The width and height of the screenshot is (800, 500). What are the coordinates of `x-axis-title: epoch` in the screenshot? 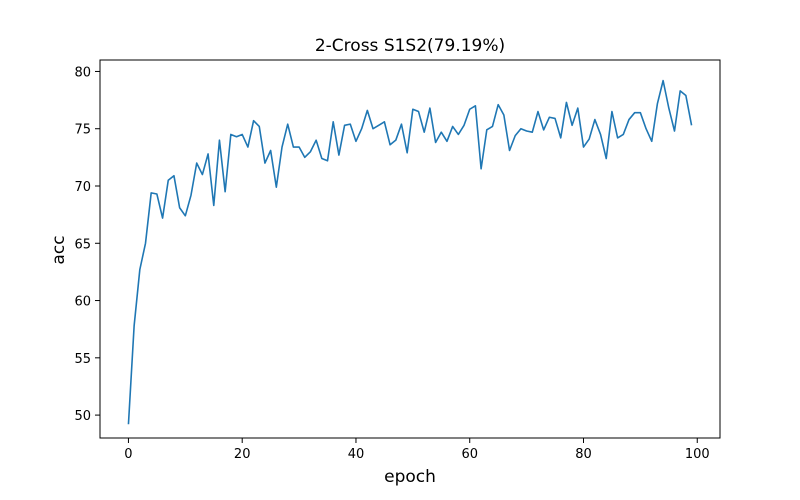 It's located at (410, 477).